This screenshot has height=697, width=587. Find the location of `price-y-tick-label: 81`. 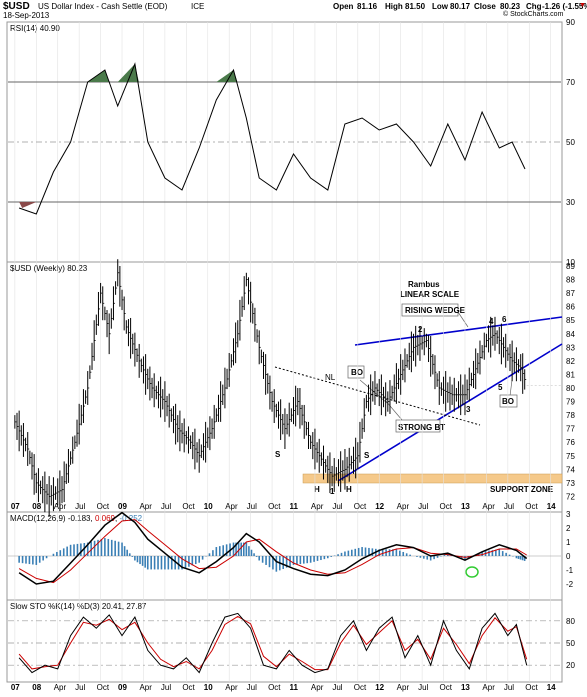

price-y-tick-label: 81 is located at coordinates (570, 374).